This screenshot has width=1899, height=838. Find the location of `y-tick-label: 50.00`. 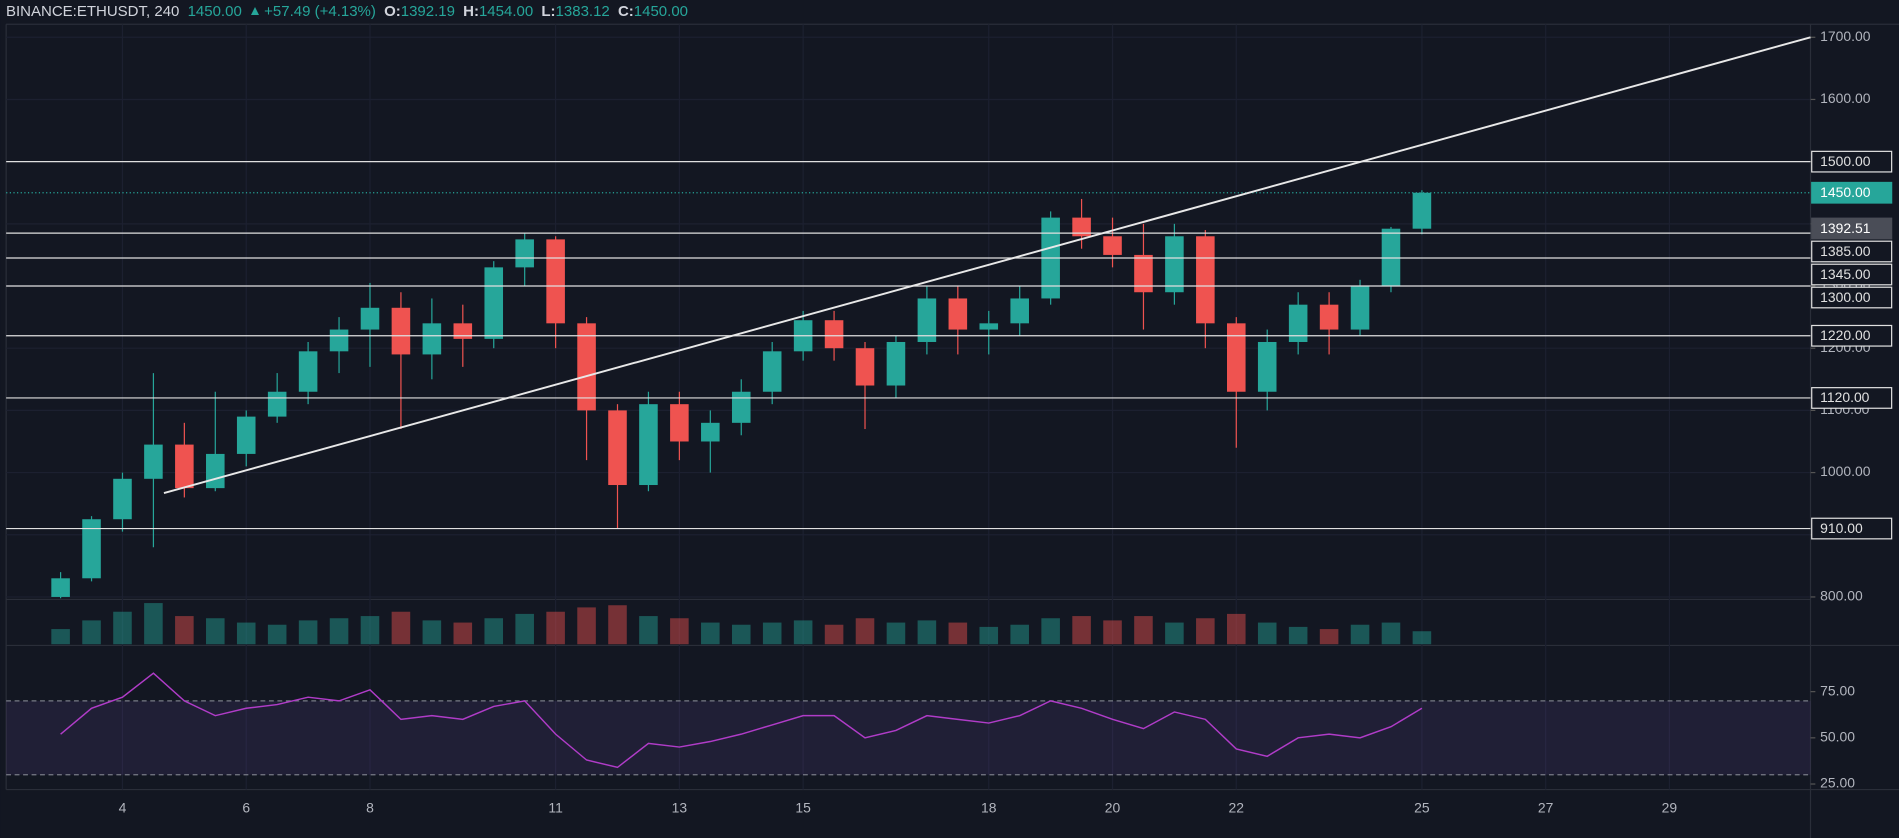

y-tick-label: 50.00 is located at coordinates (1837, 737).